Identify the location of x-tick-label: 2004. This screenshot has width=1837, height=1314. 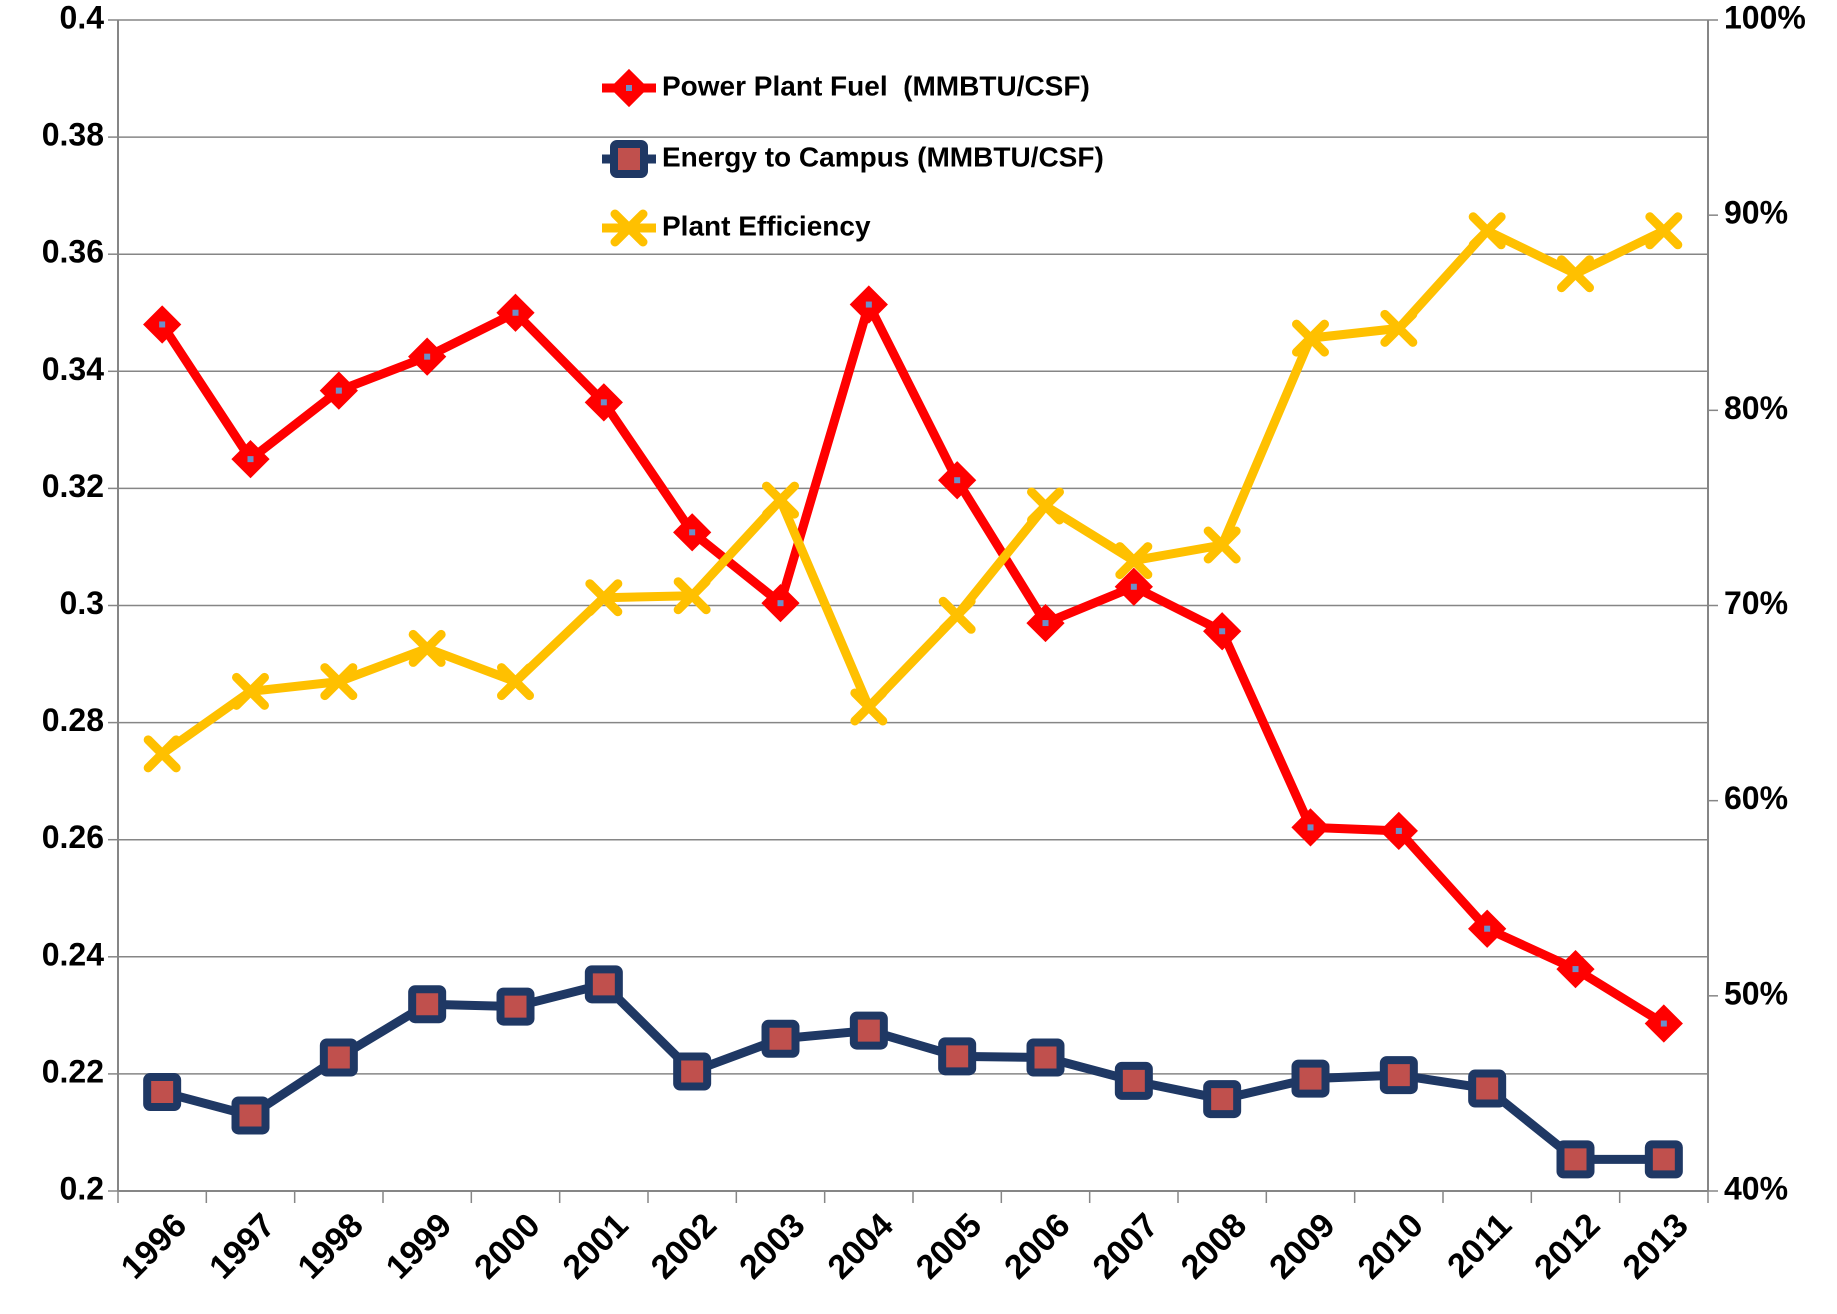
(860, 1246).